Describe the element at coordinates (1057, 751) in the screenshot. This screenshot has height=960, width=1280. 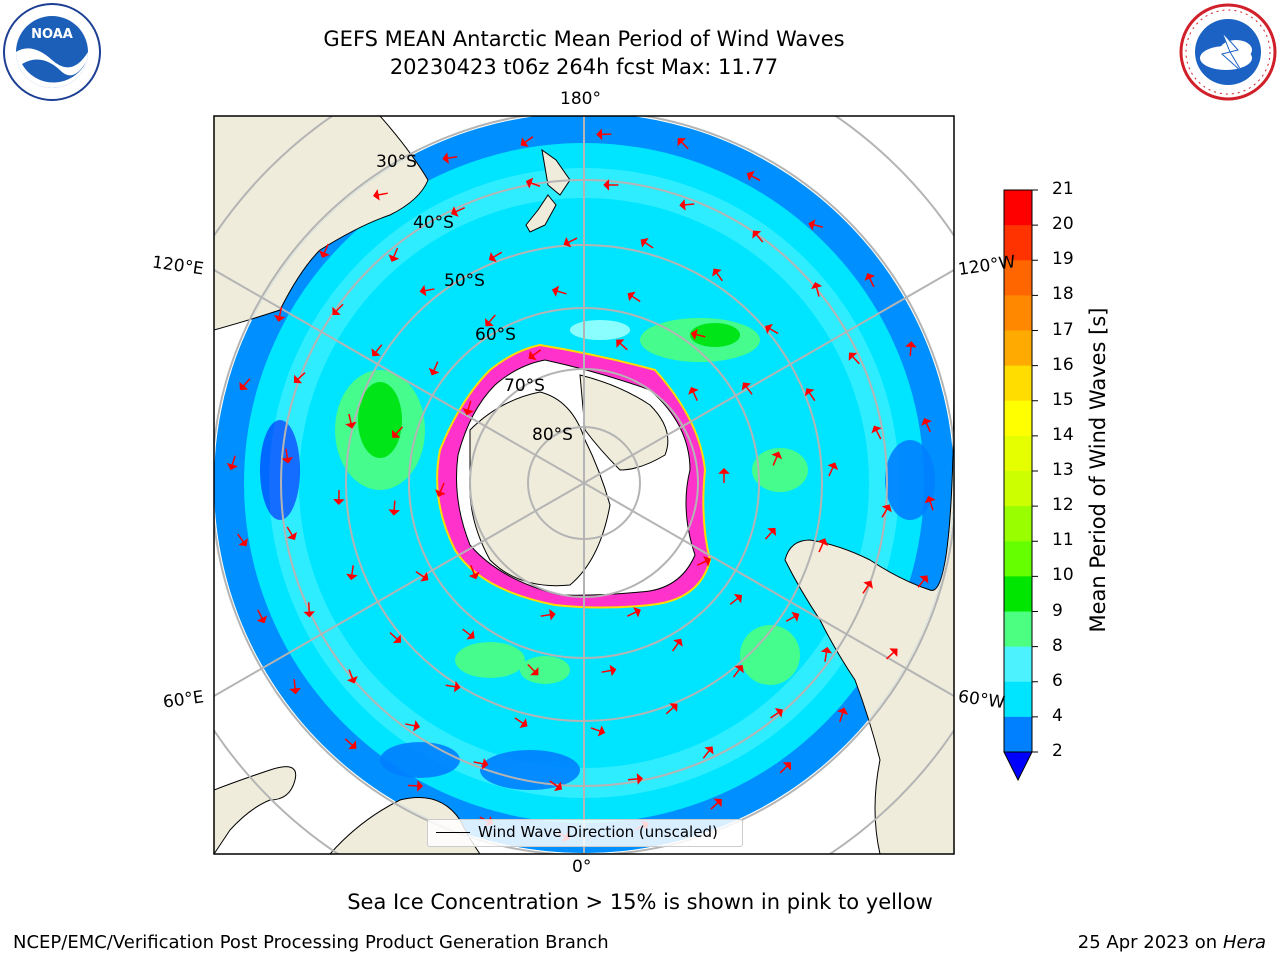
I see `colorbar-tick-label: 2` at that location.